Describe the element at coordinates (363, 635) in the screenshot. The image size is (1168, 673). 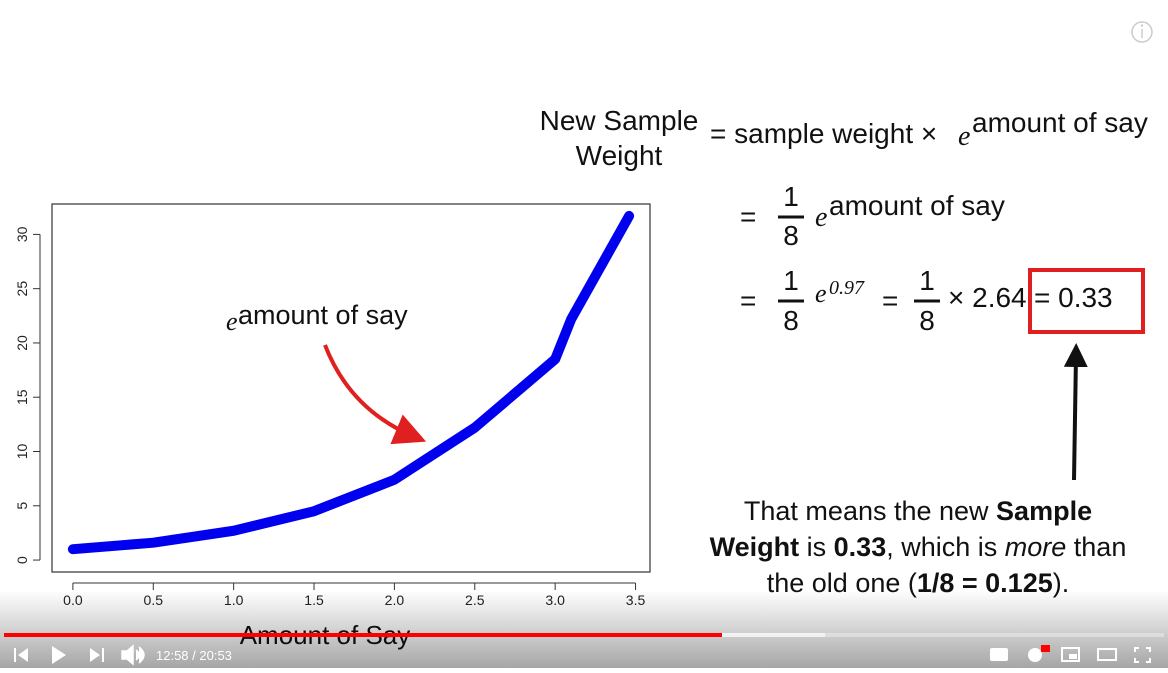
I see `played-bar` at that location.